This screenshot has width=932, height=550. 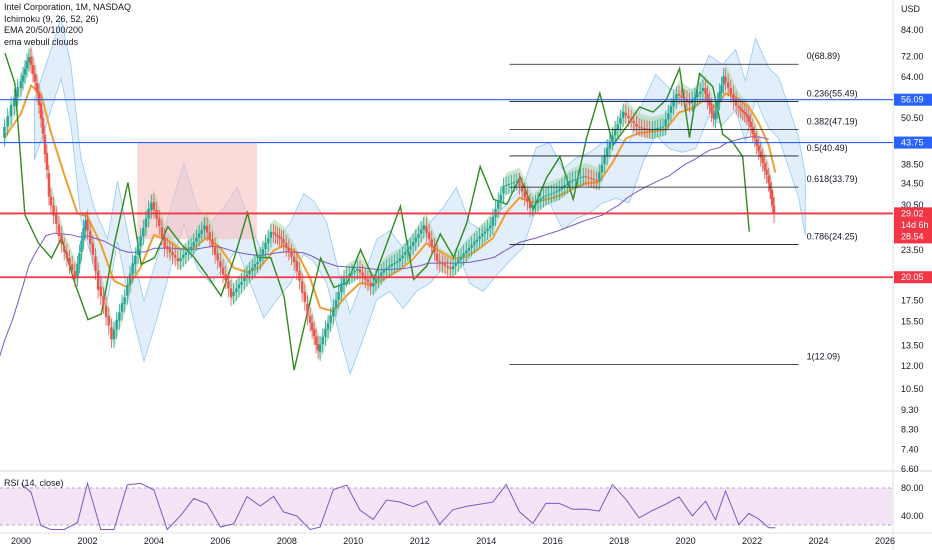 I want to click on price-tick: 15.50, so click(x=912, y=322).